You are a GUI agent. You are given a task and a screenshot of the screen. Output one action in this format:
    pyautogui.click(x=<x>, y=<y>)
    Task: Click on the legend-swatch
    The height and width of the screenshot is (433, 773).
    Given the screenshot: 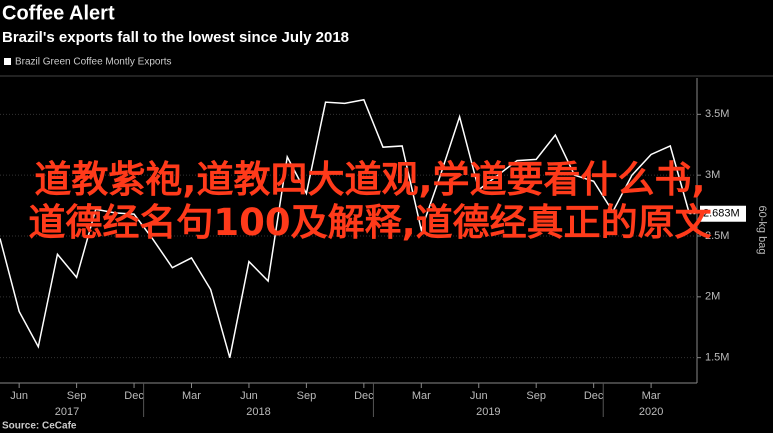 What is the action you would take?
    pyautogui.click(x=7, y=61)
    